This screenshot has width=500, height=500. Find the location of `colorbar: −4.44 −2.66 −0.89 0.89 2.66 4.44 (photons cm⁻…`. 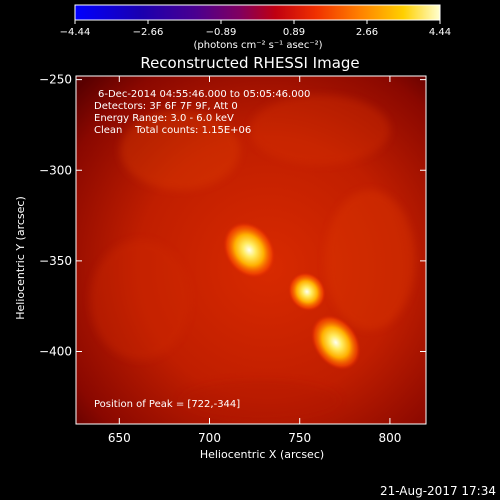

colorbar: −4.44 −2.66 −0.89 0.89 2.66 4.44 (photons cm⁻… is located at coordinates (255, 27).